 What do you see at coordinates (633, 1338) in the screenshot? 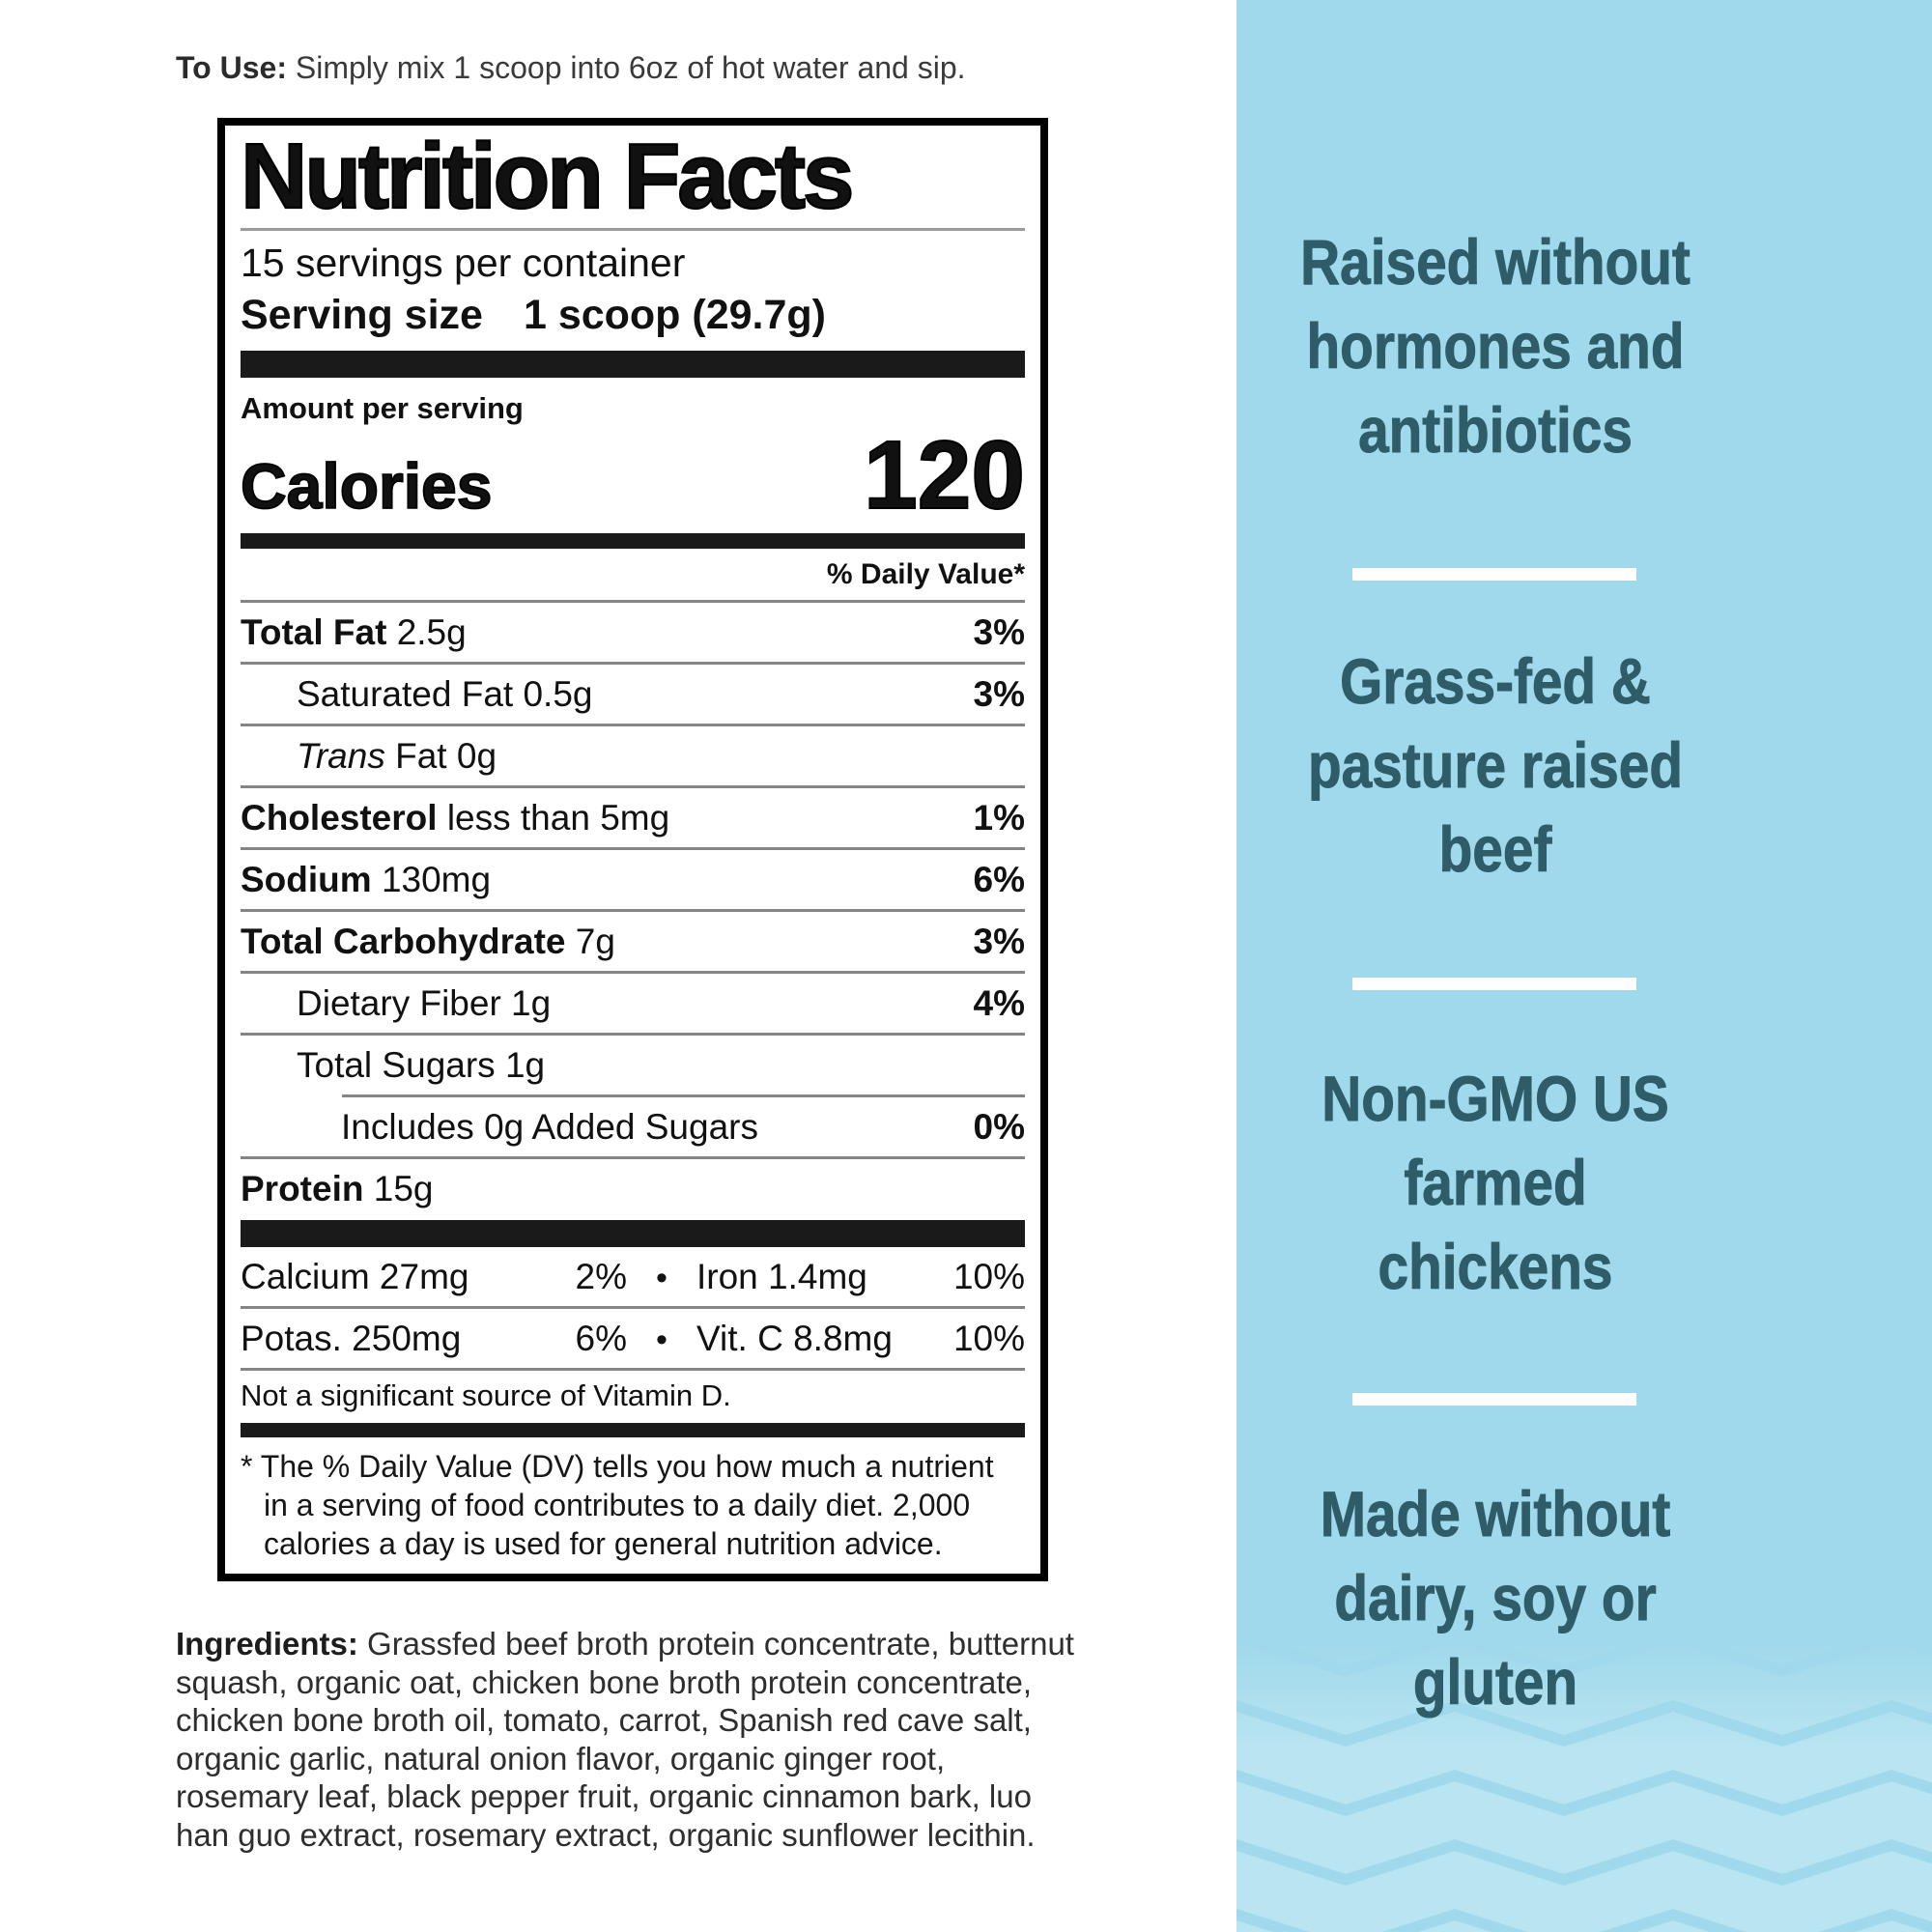
I see `mineral-row-potassium-vitc: Potas. 250mg 6% • Vit. C 8.8mg 10%` at bounding box center [633, 1338].